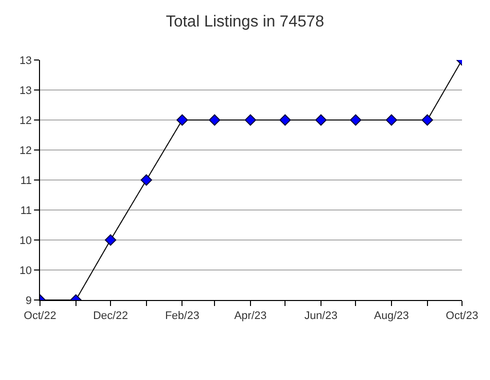 The width and height of the screenshot is (490, 380). What do you see at coordinates (245, 21) in the screenshot?
I see `chart-title: Total Listings in 74578` at bounding box center [245, 21].